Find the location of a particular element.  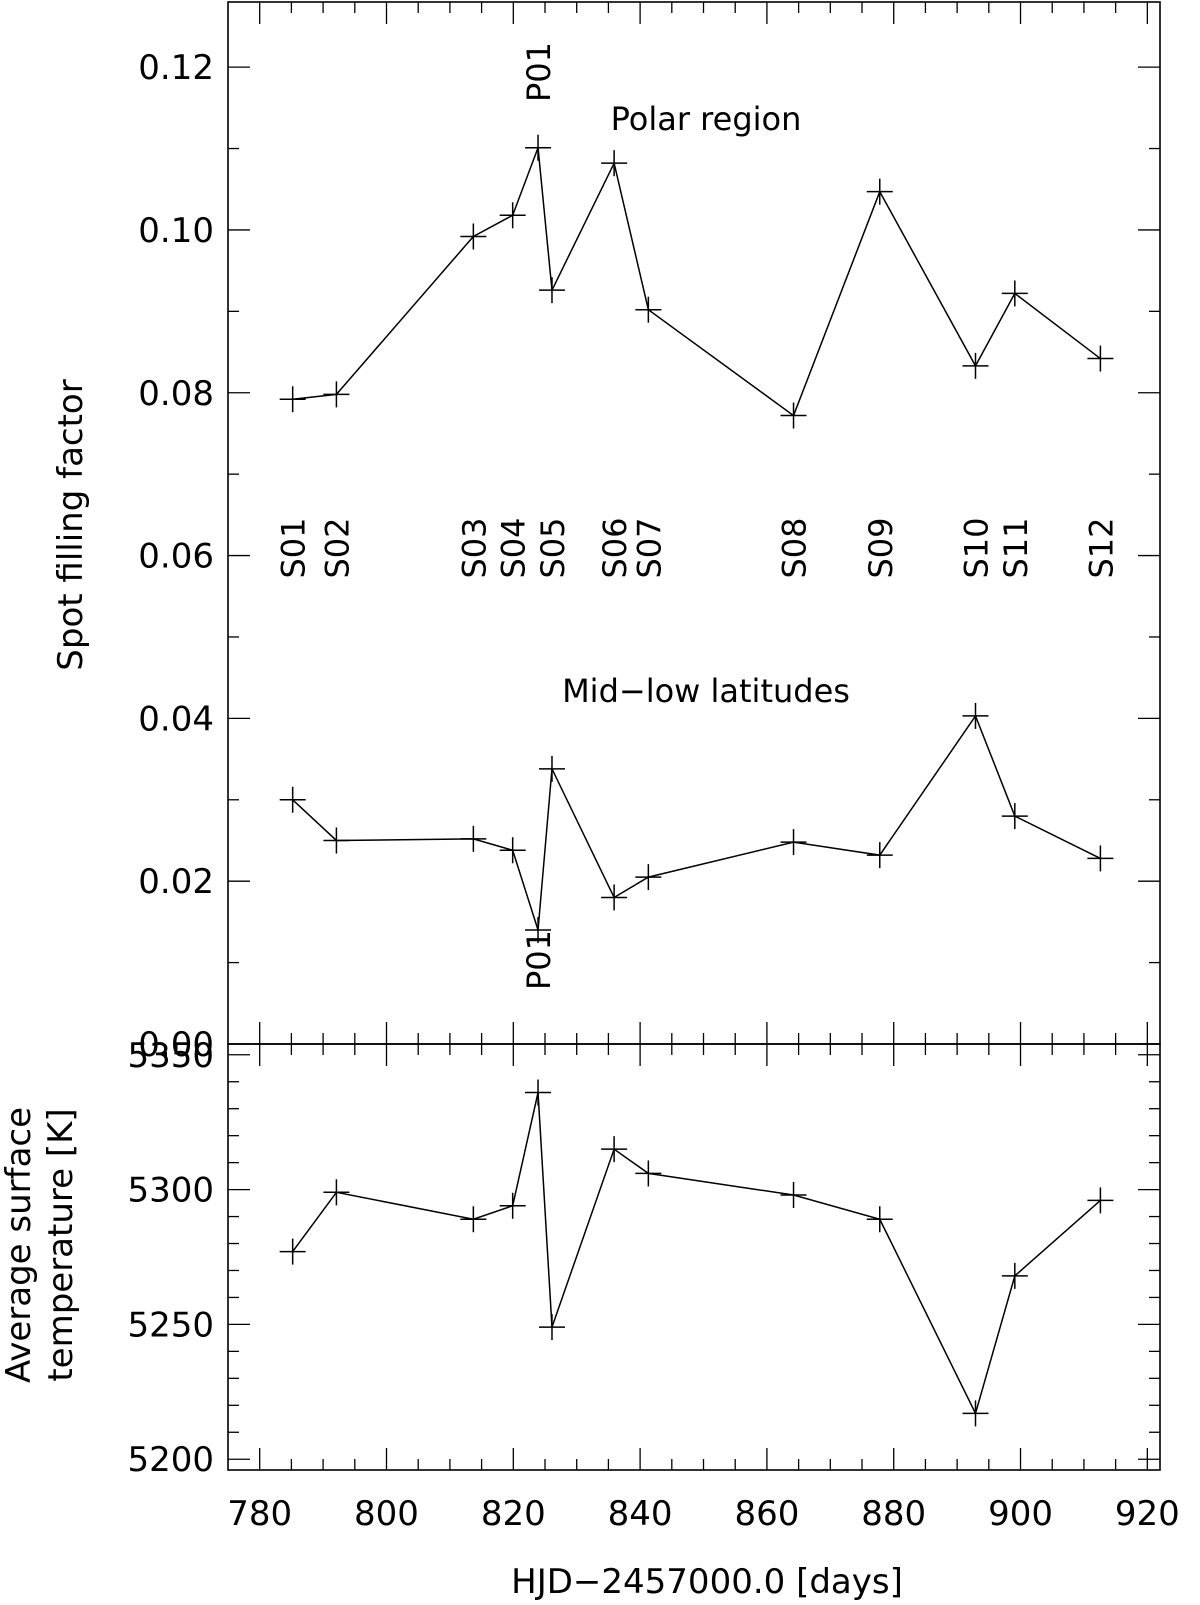

x-axis-title: HJD−2457000.0 [days] is located at coordinates (707, 1582).